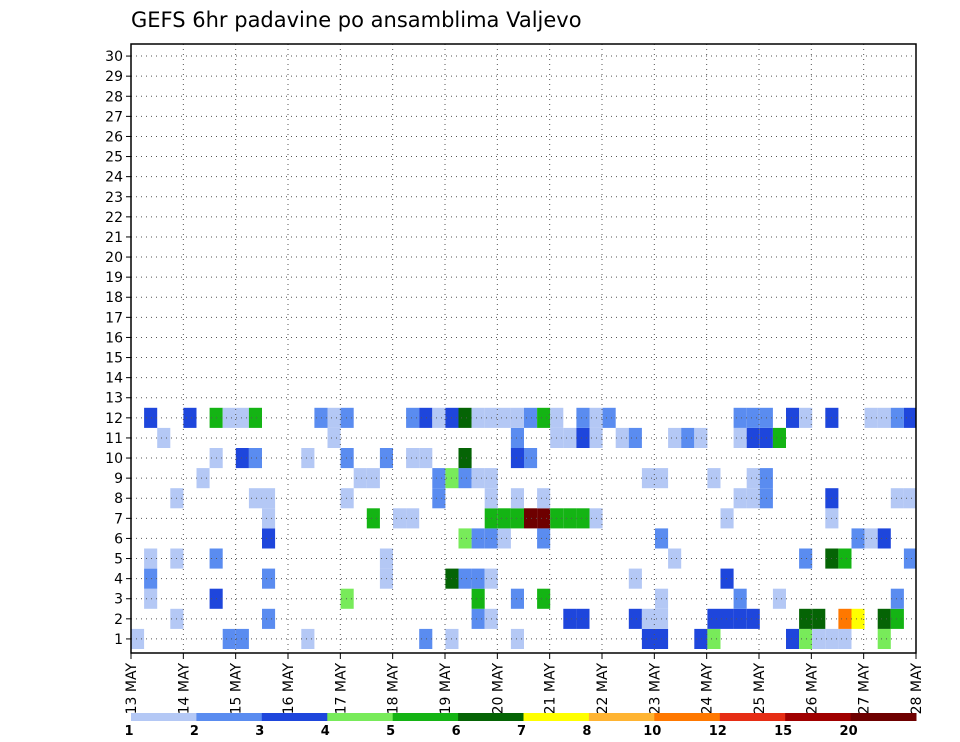 The width and height of the screenshot is (960, 742). I want to click on x-tick-label: 27 MAY, so click(865, 689).